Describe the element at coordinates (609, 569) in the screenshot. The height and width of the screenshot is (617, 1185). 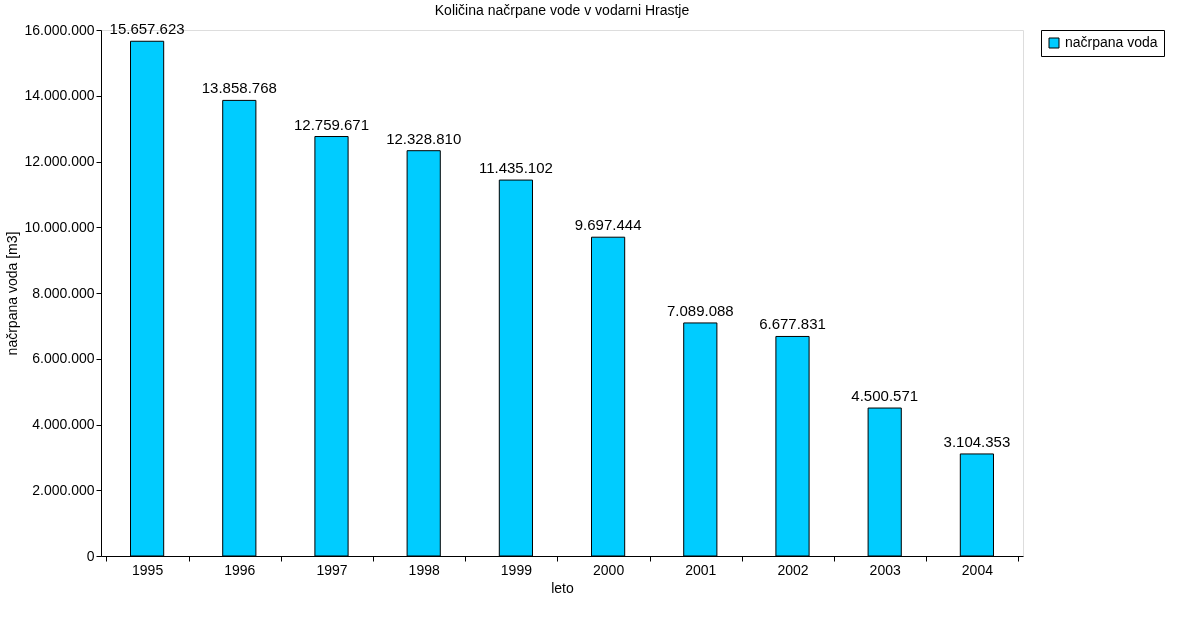
I see `x-tick-label: 2000` at that location.